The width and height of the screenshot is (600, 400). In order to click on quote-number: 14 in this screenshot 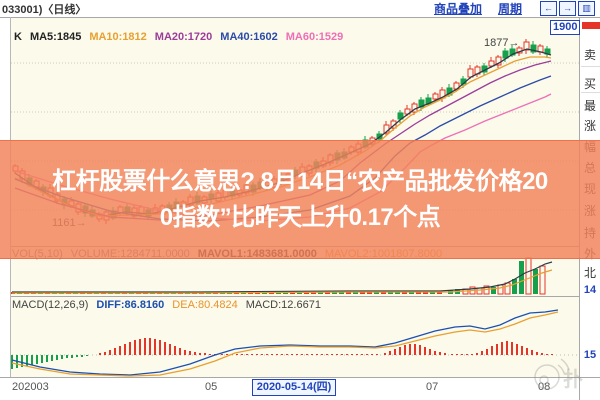, I will do `click(590, 290)`.